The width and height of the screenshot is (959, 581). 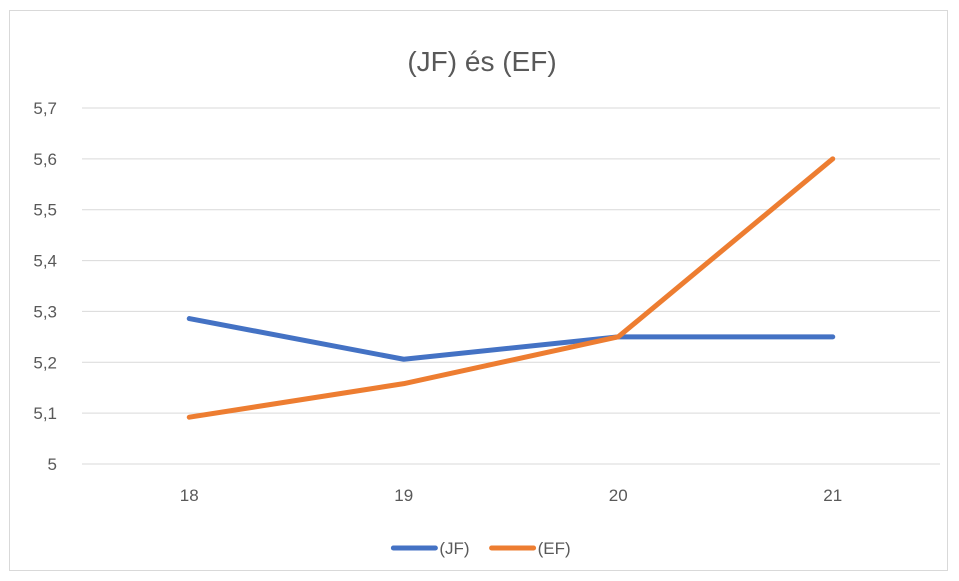 What do you see at coordinates (45, 261) in the screenshot?
I see `y-tick-label: 5,4` at bounding box center [45, 261].